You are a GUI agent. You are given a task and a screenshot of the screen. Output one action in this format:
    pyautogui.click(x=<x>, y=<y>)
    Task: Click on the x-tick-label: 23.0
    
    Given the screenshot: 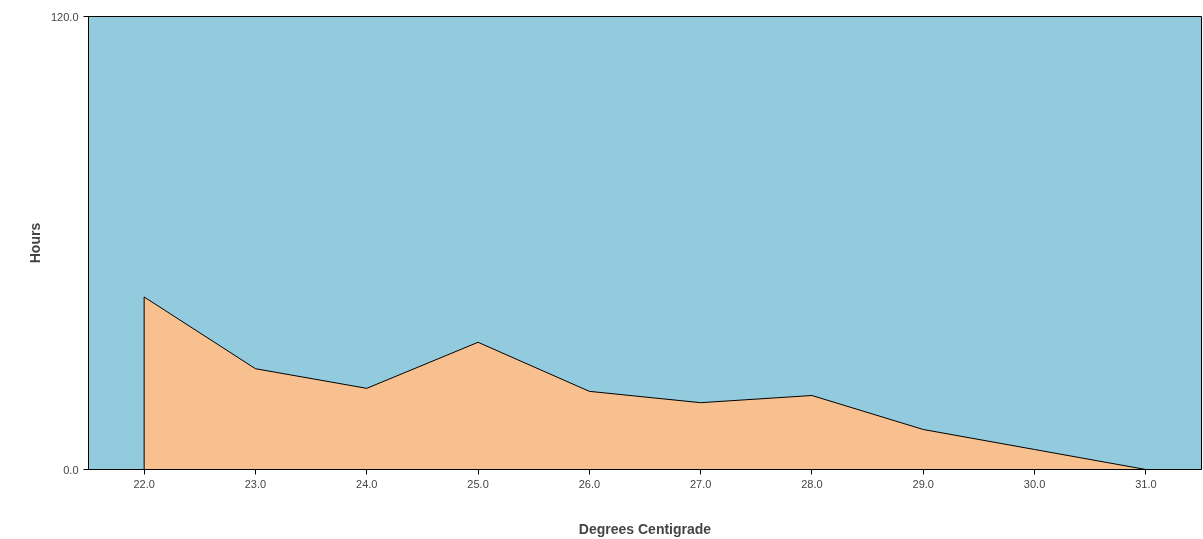 What is the action you would take?
    pyautogui.click(x=255, y=483)
    